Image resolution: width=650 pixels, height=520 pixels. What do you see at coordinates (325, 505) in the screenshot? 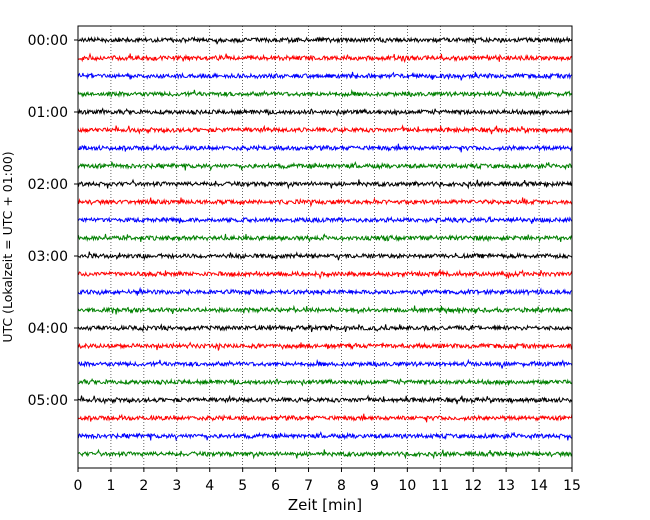
I see `x-axis-label: Zeit [min]` at bounding box center [325, 505].